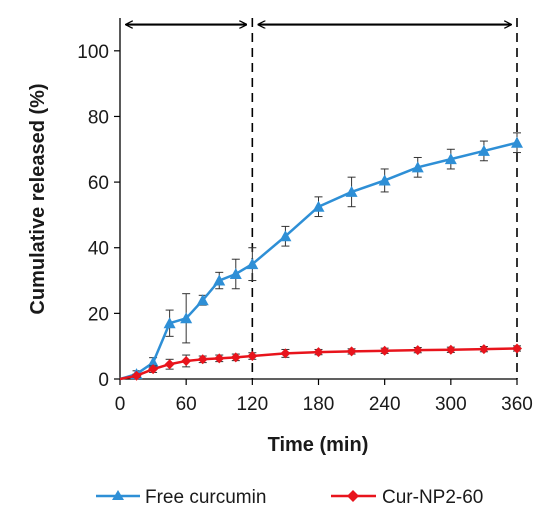 The width and height of the screenshot is (550, 527). What do you see at coordinates (318, 445) in the screenshot?
I see `x-axis-title: Time (min)` at bounding box center [318, 445].